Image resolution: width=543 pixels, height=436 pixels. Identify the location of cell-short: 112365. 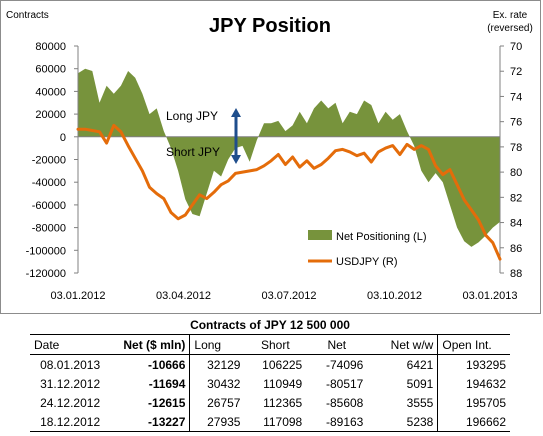
(283, 402).